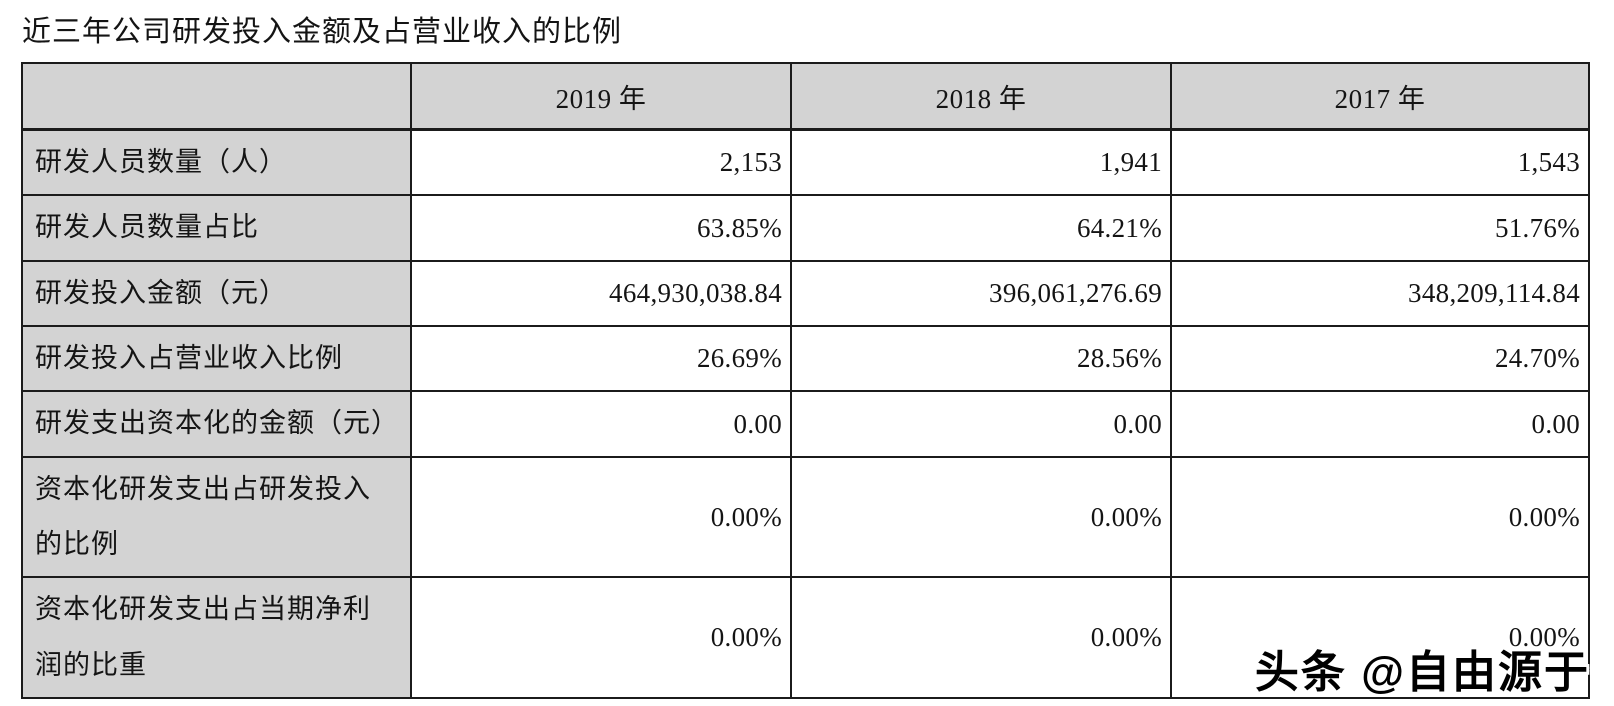  I want to click on value-2017: 51.76%, so click(1380, 228).